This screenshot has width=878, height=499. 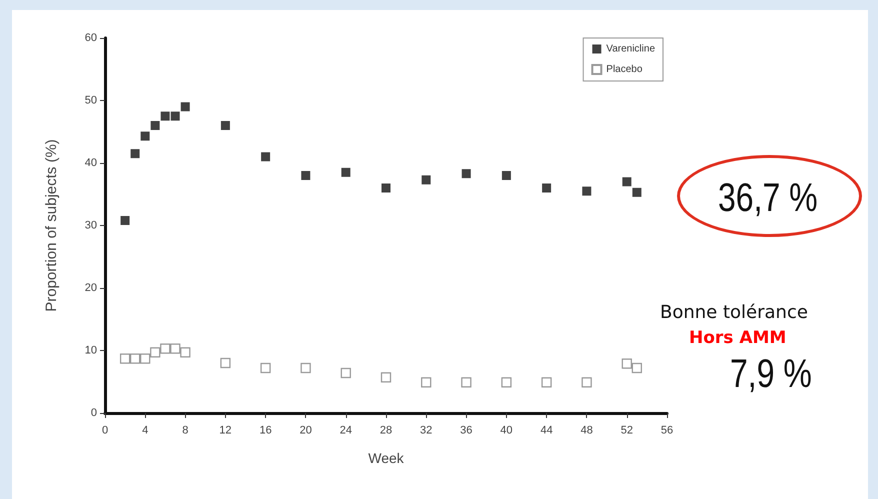 I want to click on x-tick-label: 44, so click(x=546, y=430).